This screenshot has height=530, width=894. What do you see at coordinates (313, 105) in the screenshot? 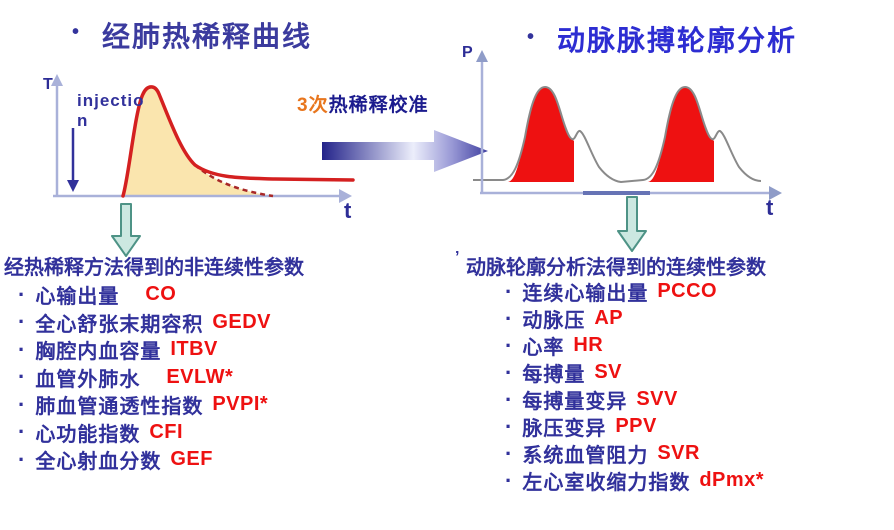
I see `calibration-count: 3次` at bounding box center [313, 105].